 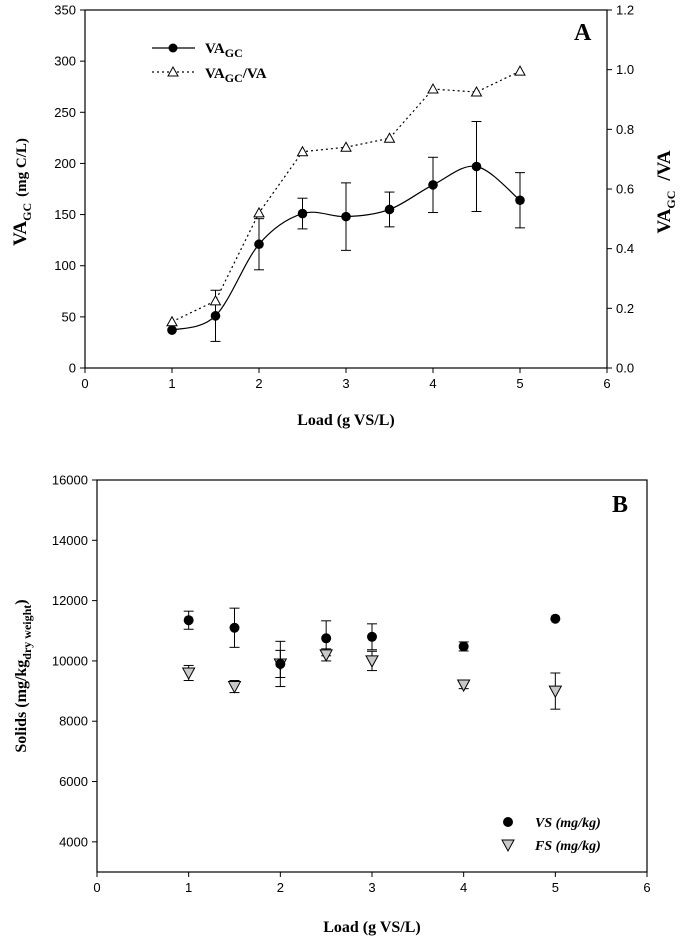 I want to click on panel-a-y2-axis-label: VAGC/VA, so click(x=666, y=192).